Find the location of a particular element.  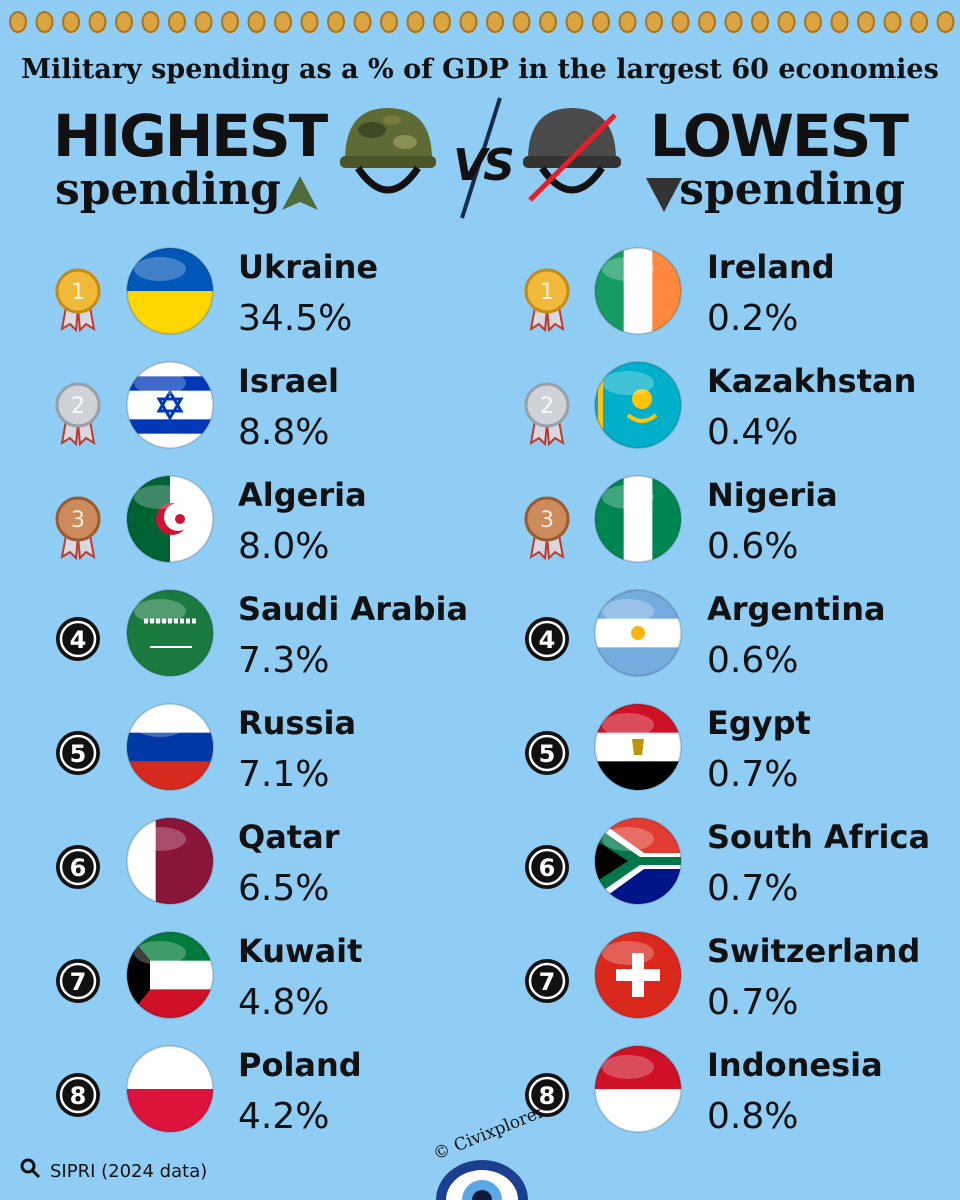

spending-value: 0.2% is located at coordinates (752, 318).